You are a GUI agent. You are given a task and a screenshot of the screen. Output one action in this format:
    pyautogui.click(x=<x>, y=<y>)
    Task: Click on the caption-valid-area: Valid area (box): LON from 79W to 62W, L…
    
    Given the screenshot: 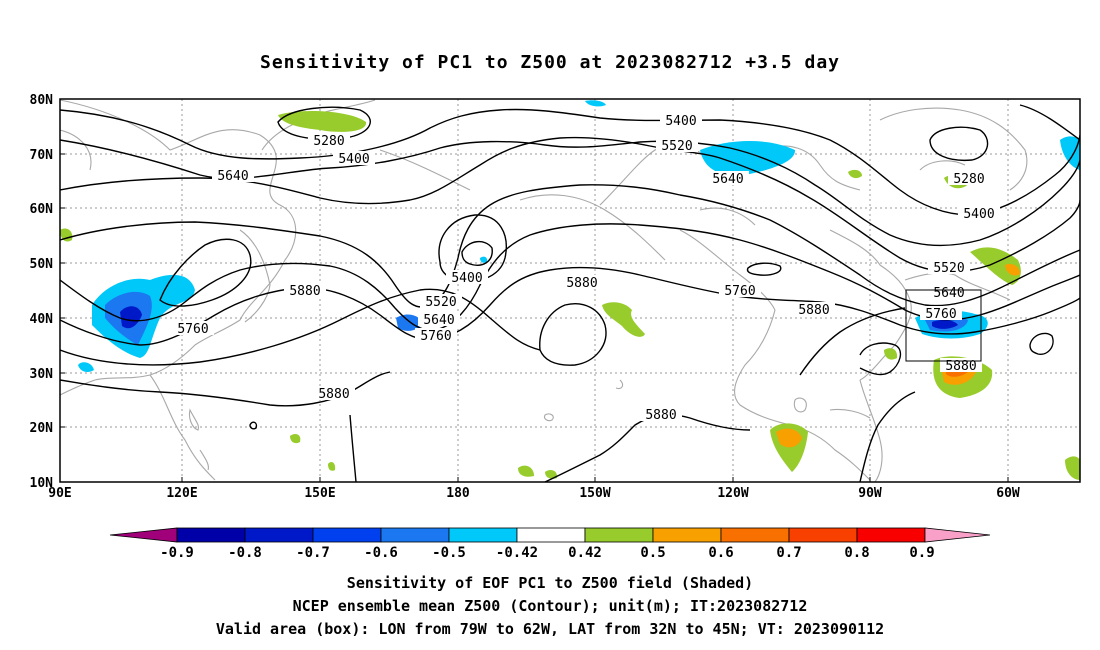 What is the action you would take?
    pyautogui.click(x=550, y=629)
    